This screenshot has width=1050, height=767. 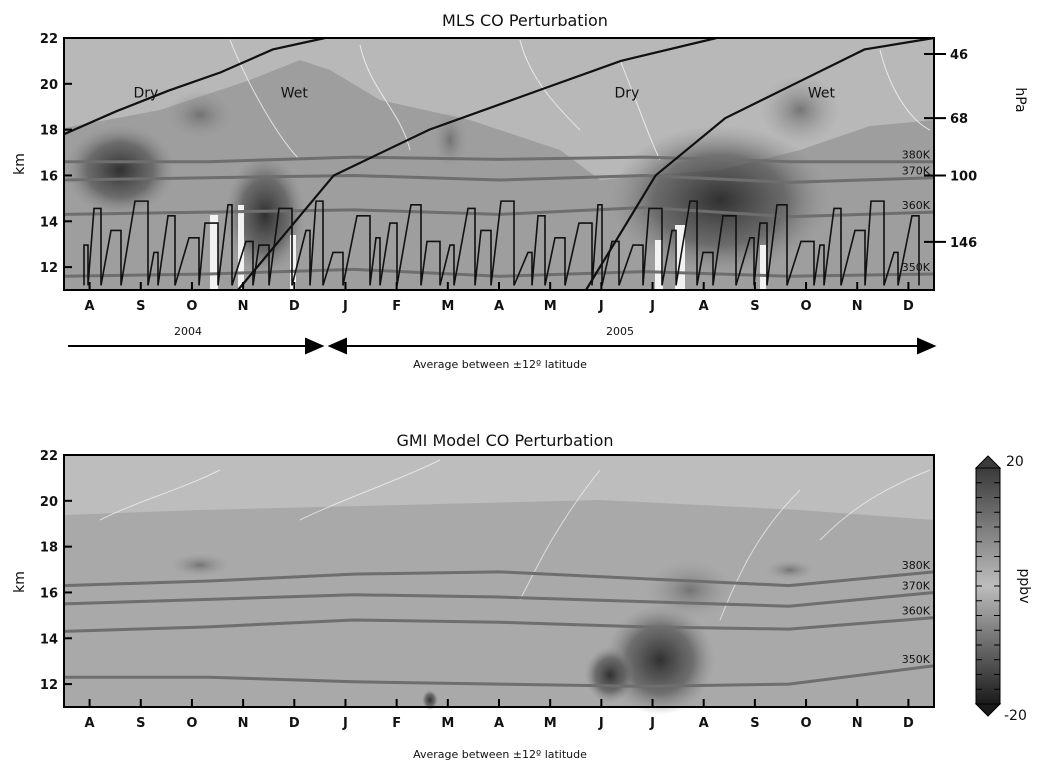 What do you see at coordinates (620, 331) in the screenshot?
I see `year-label-2005: 2005` at bounding box center [620, 331].